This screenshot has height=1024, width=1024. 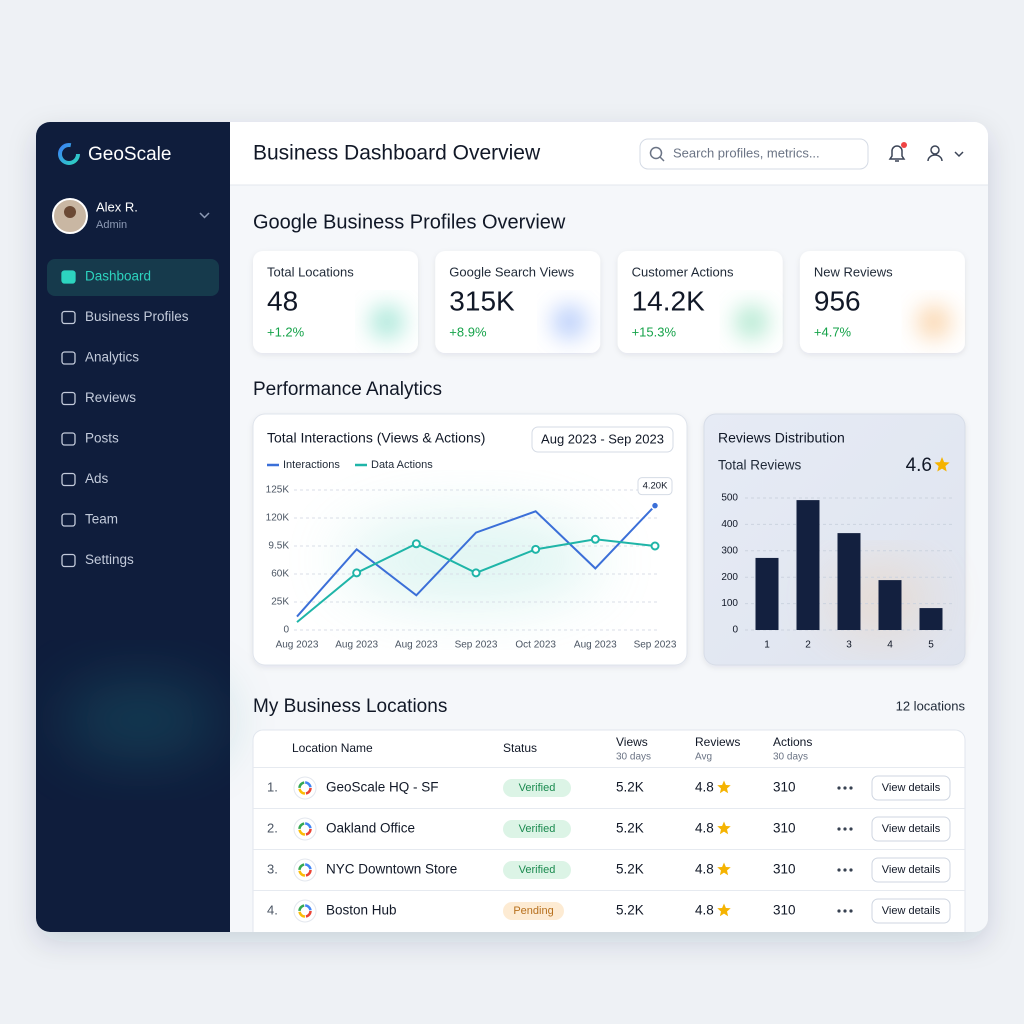 I want to click on location-name: GeoScale HQ - SF, so click(x=382, y=787).